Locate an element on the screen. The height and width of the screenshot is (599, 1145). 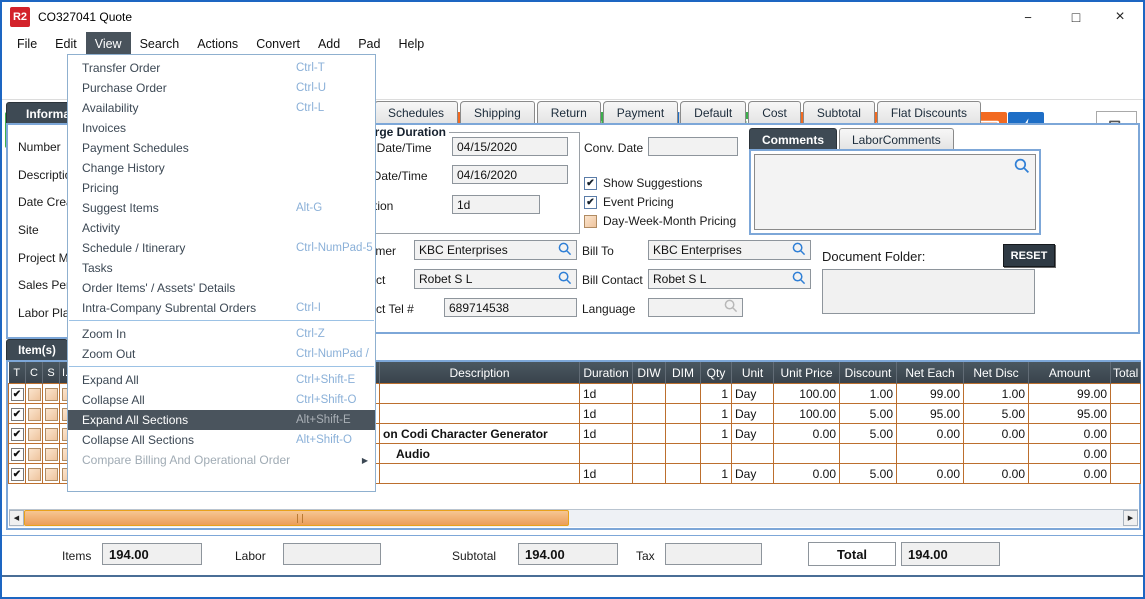
menu-item-purchase-order: Purchase Order Ctrl-U is located at coordinates (221, 88).